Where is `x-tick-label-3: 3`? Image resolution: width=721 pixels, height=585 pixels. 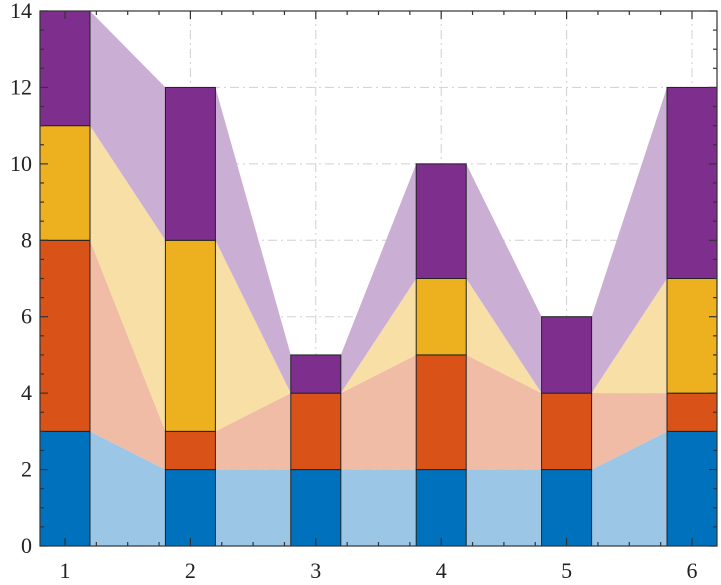
x-tick-label-3: 3 is located at coordinates (315, 570).